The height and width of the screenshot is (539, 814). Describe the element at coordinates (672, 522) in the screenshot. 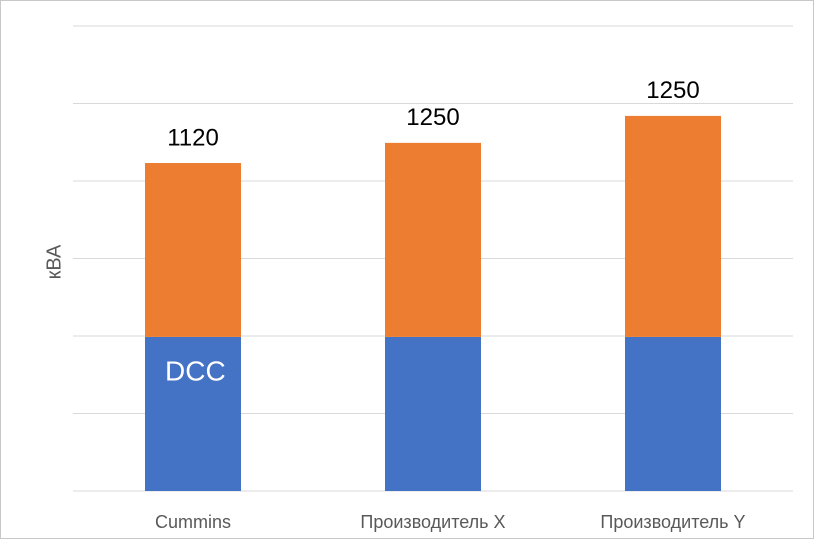

I see `x-tick-label: Производитель Y` at that location.